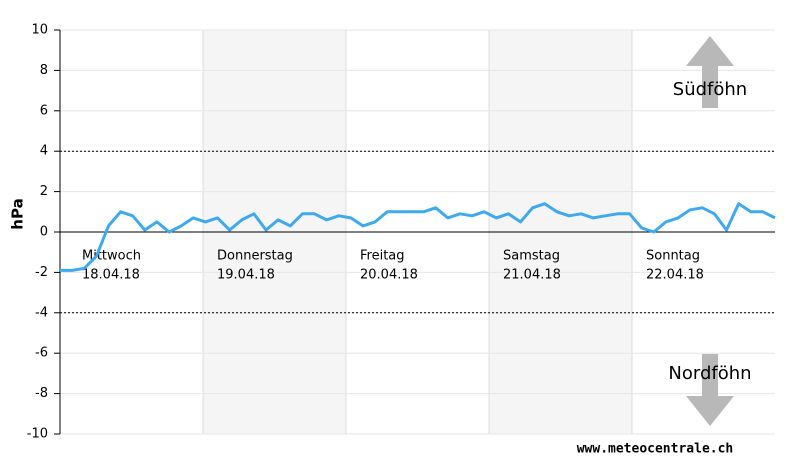 This screenshot has height=462, width=800. Describe the element at coordinates (255, 256) in the screenshot. I see `day-name: Donnerstag` at that location.